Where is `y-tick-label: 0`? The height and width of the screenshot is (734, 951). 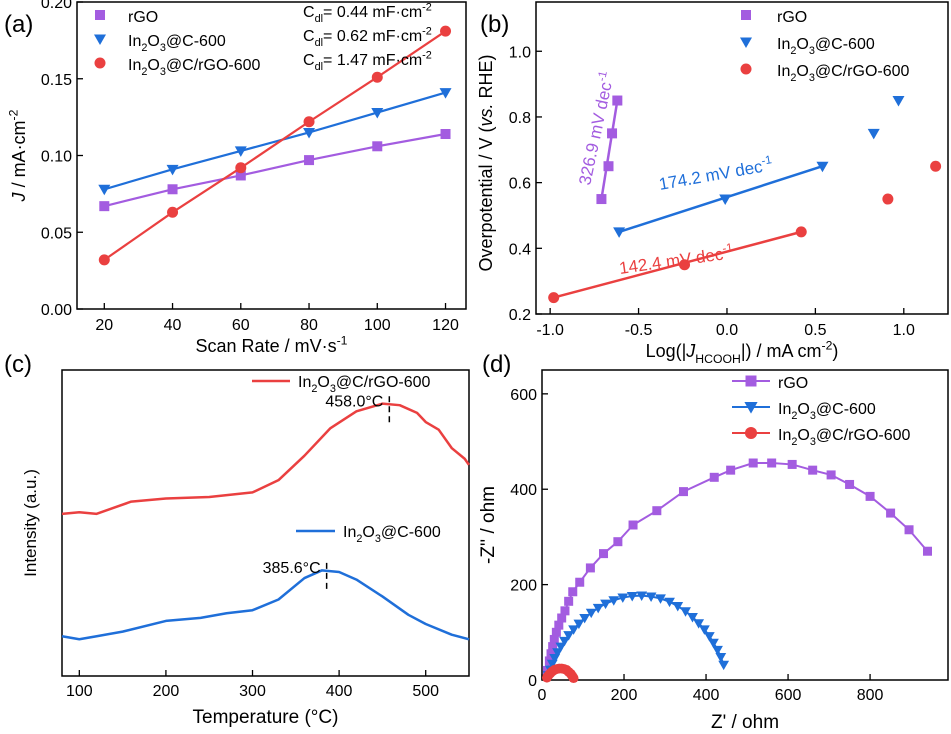 y-tick-label: 0 is located at coordinates (532, 681).